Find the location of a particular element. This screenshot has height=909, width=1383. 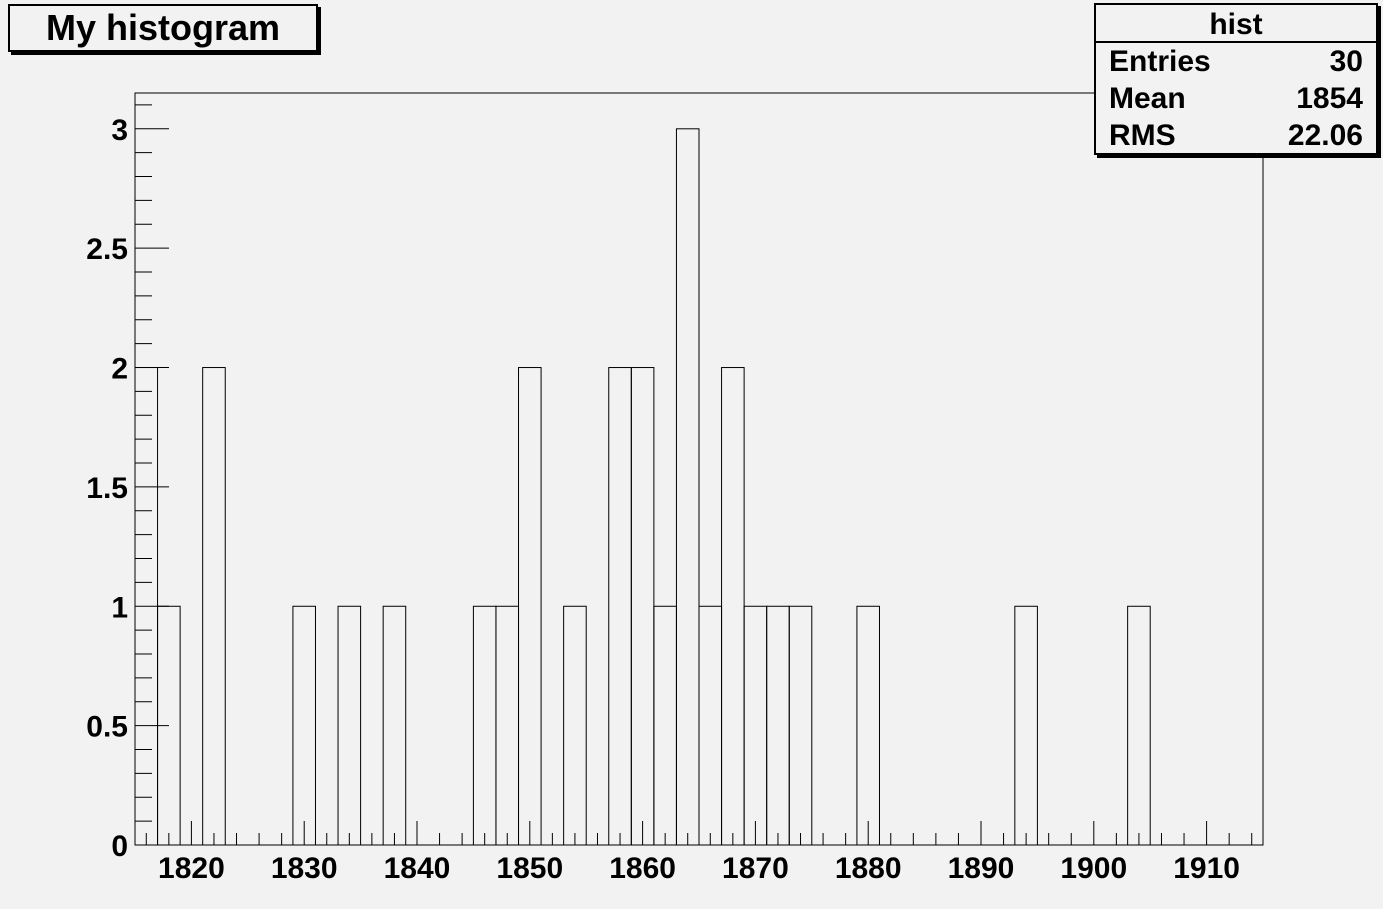

x-tick-label: 1830 is located at coordinates (304, 868).